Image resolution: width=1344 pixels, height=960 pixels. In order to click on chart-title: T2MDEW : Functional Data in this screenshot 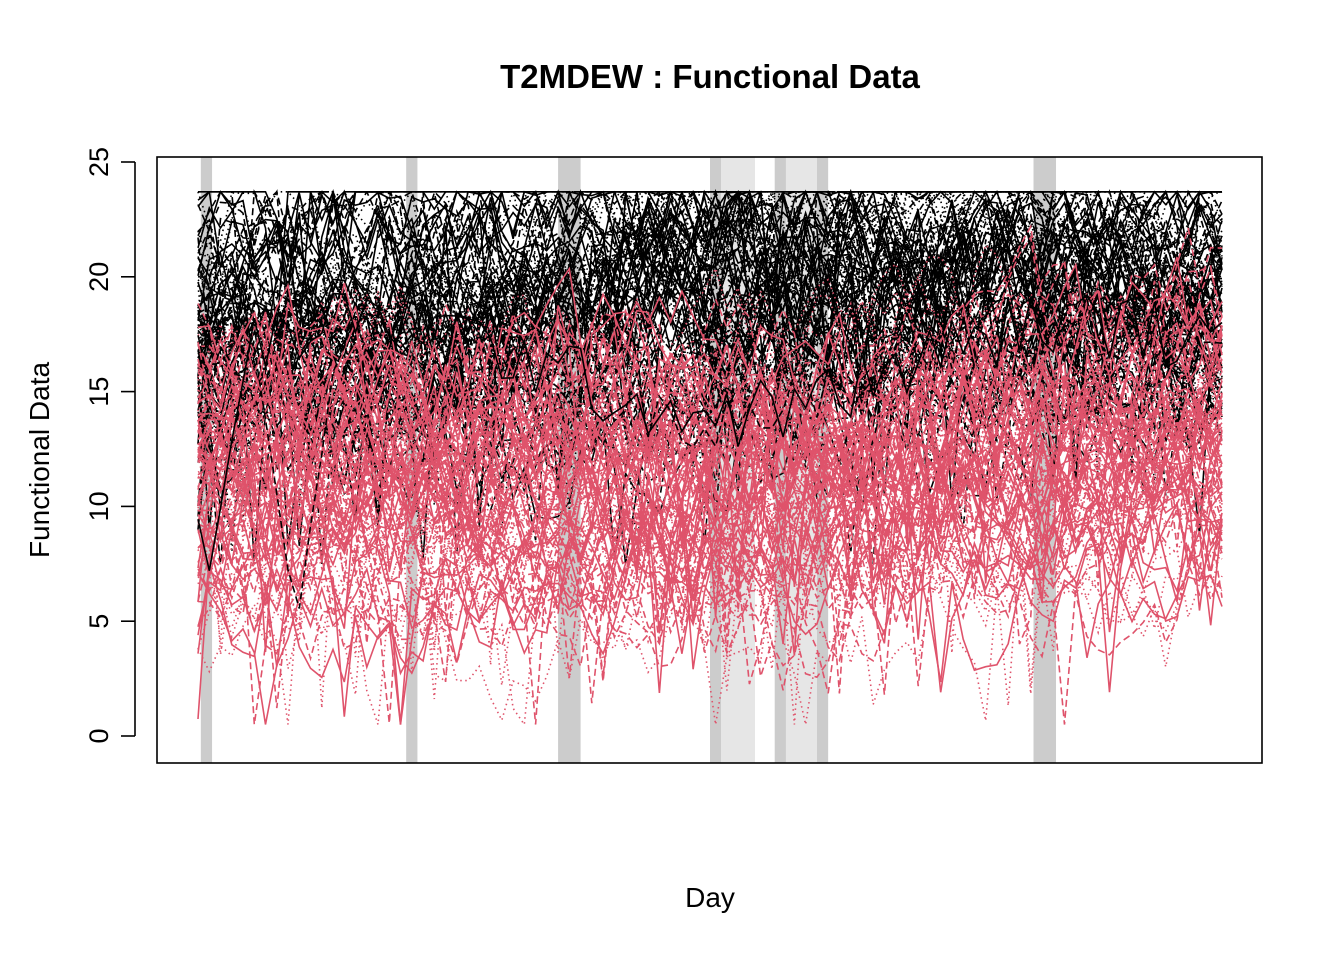, I will do `click(710, 76)`.